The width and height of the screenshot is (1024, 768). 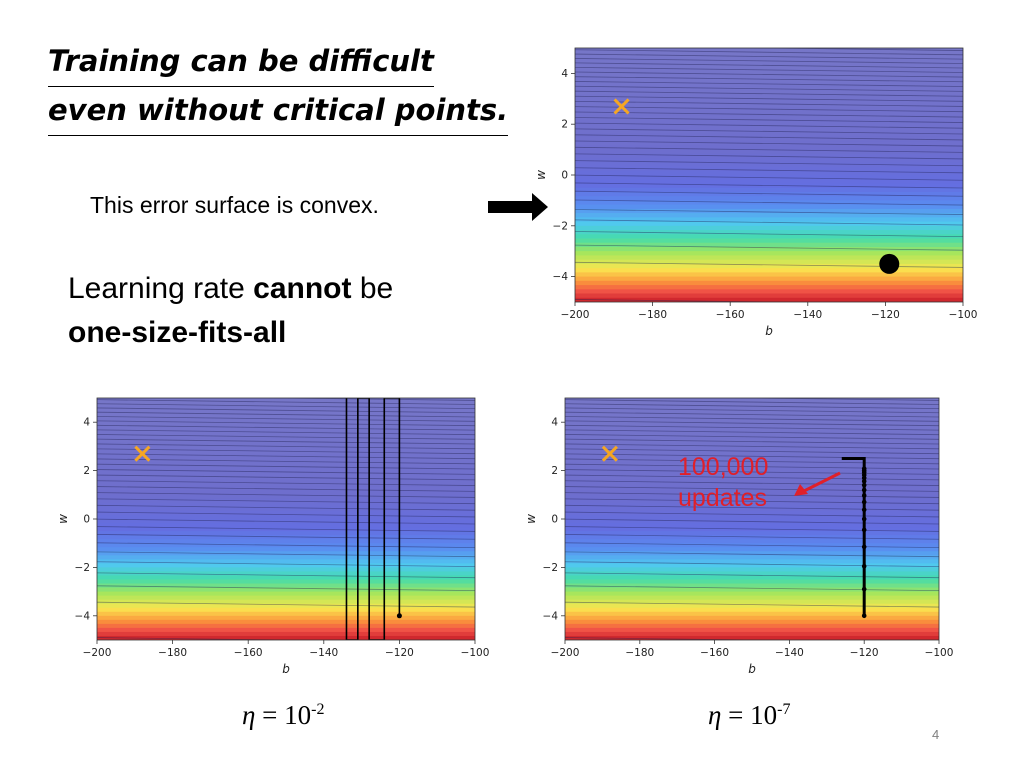 I want to click on lr-line2: one-size-fits-all, so click(x=177, y=332).